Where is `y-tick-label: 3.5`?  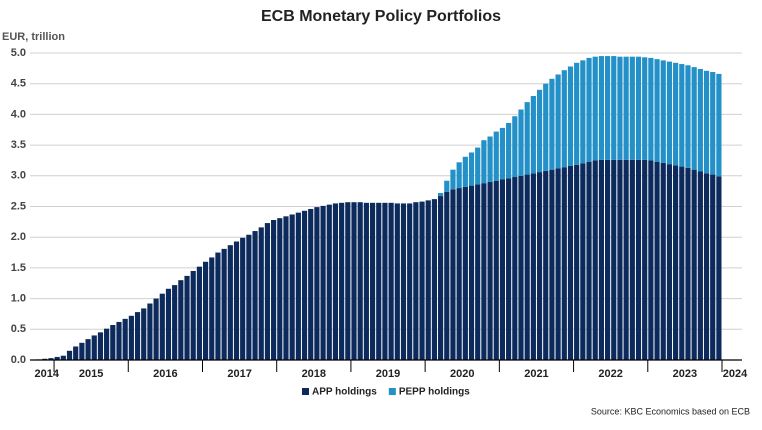 y-tick-label: 3.5 is located at coordinates (18, 145).